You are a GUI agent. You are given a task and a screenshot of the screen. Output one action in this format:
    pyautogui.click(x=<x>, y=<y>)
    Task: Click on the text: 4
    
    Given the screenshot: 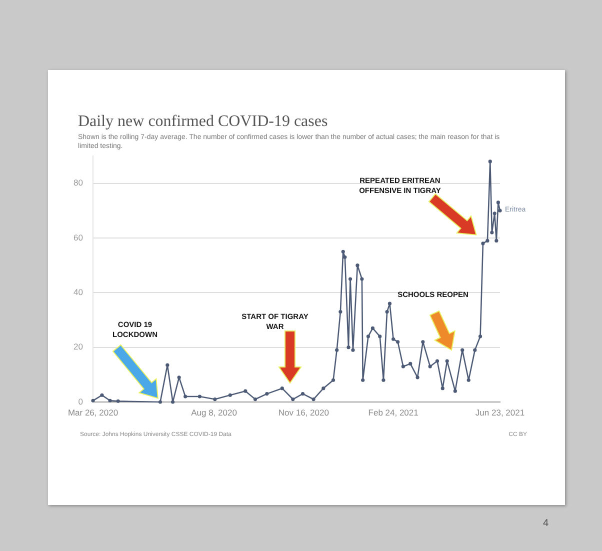 What is the action you would take?
    pyautogui.click(x=546, y=523)
    